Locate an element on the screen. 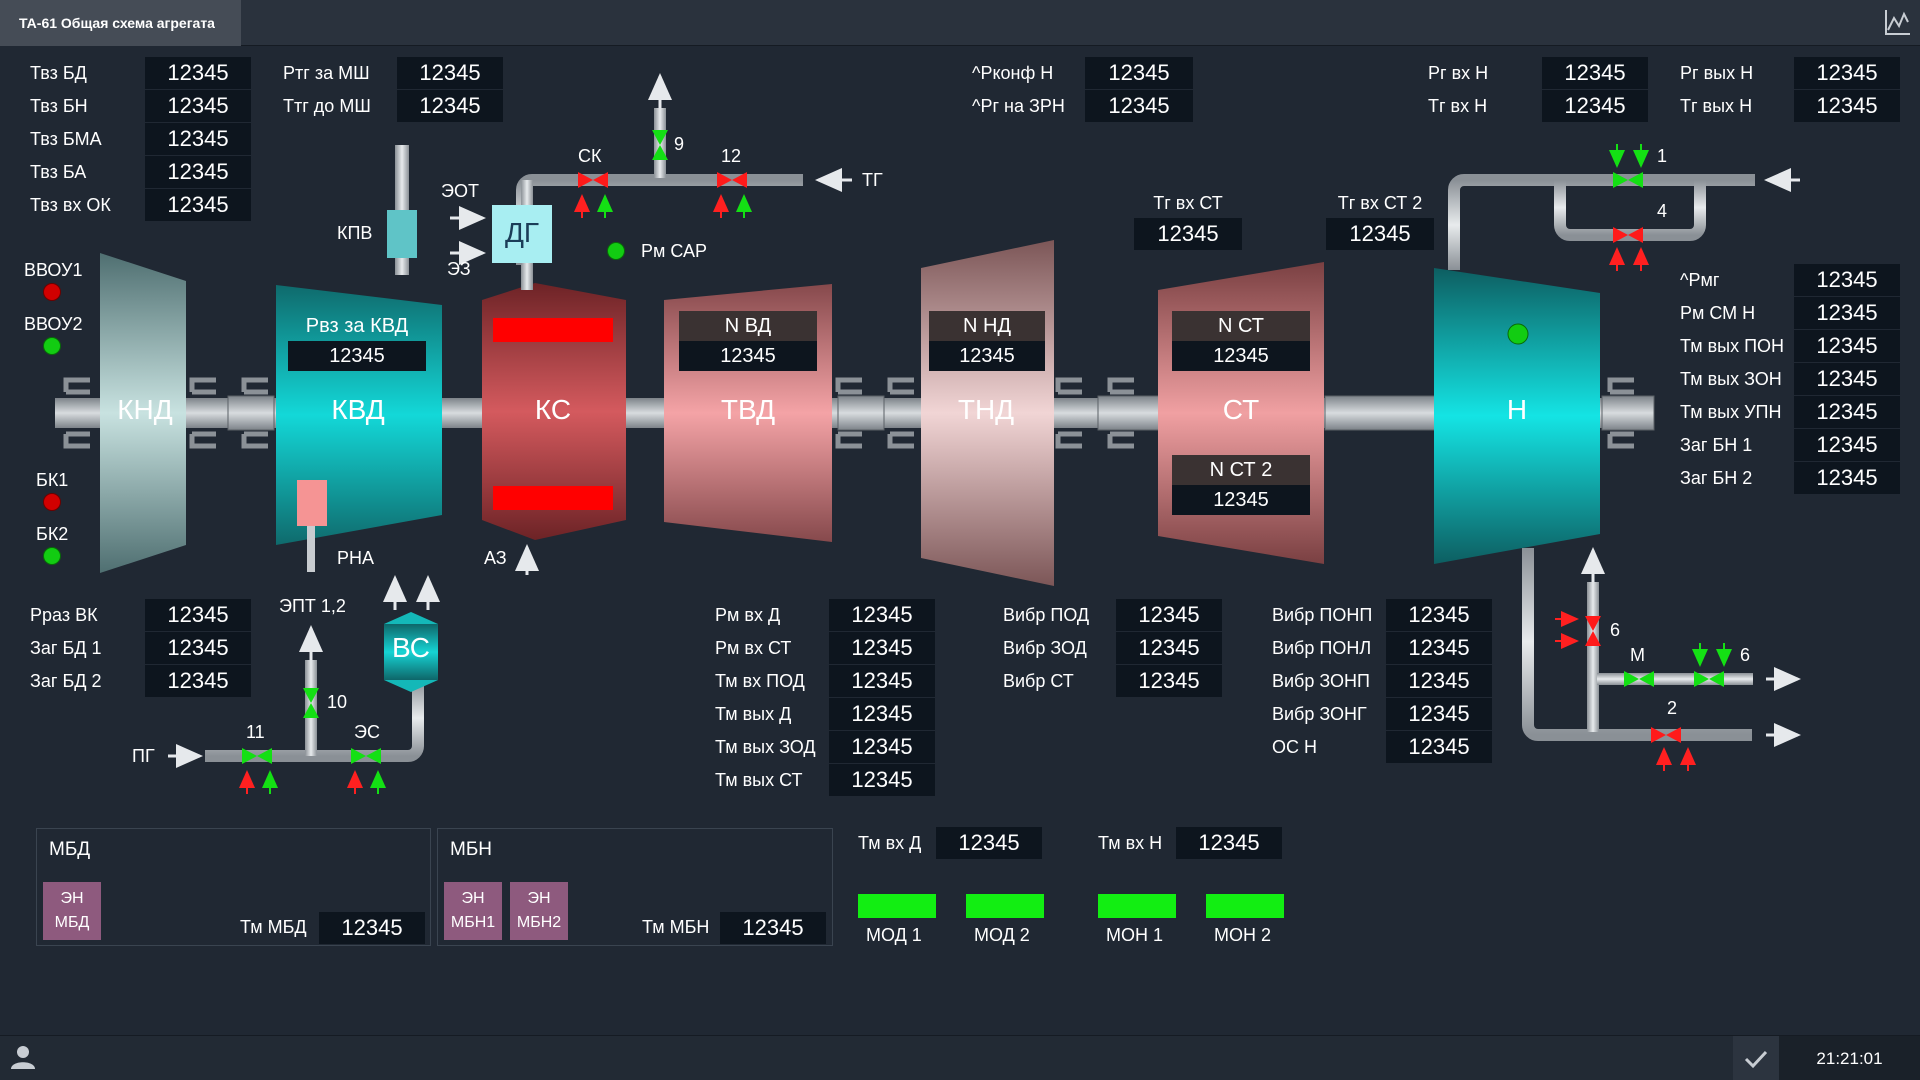  vvou1-lamp is located at coordinates (52, 292).